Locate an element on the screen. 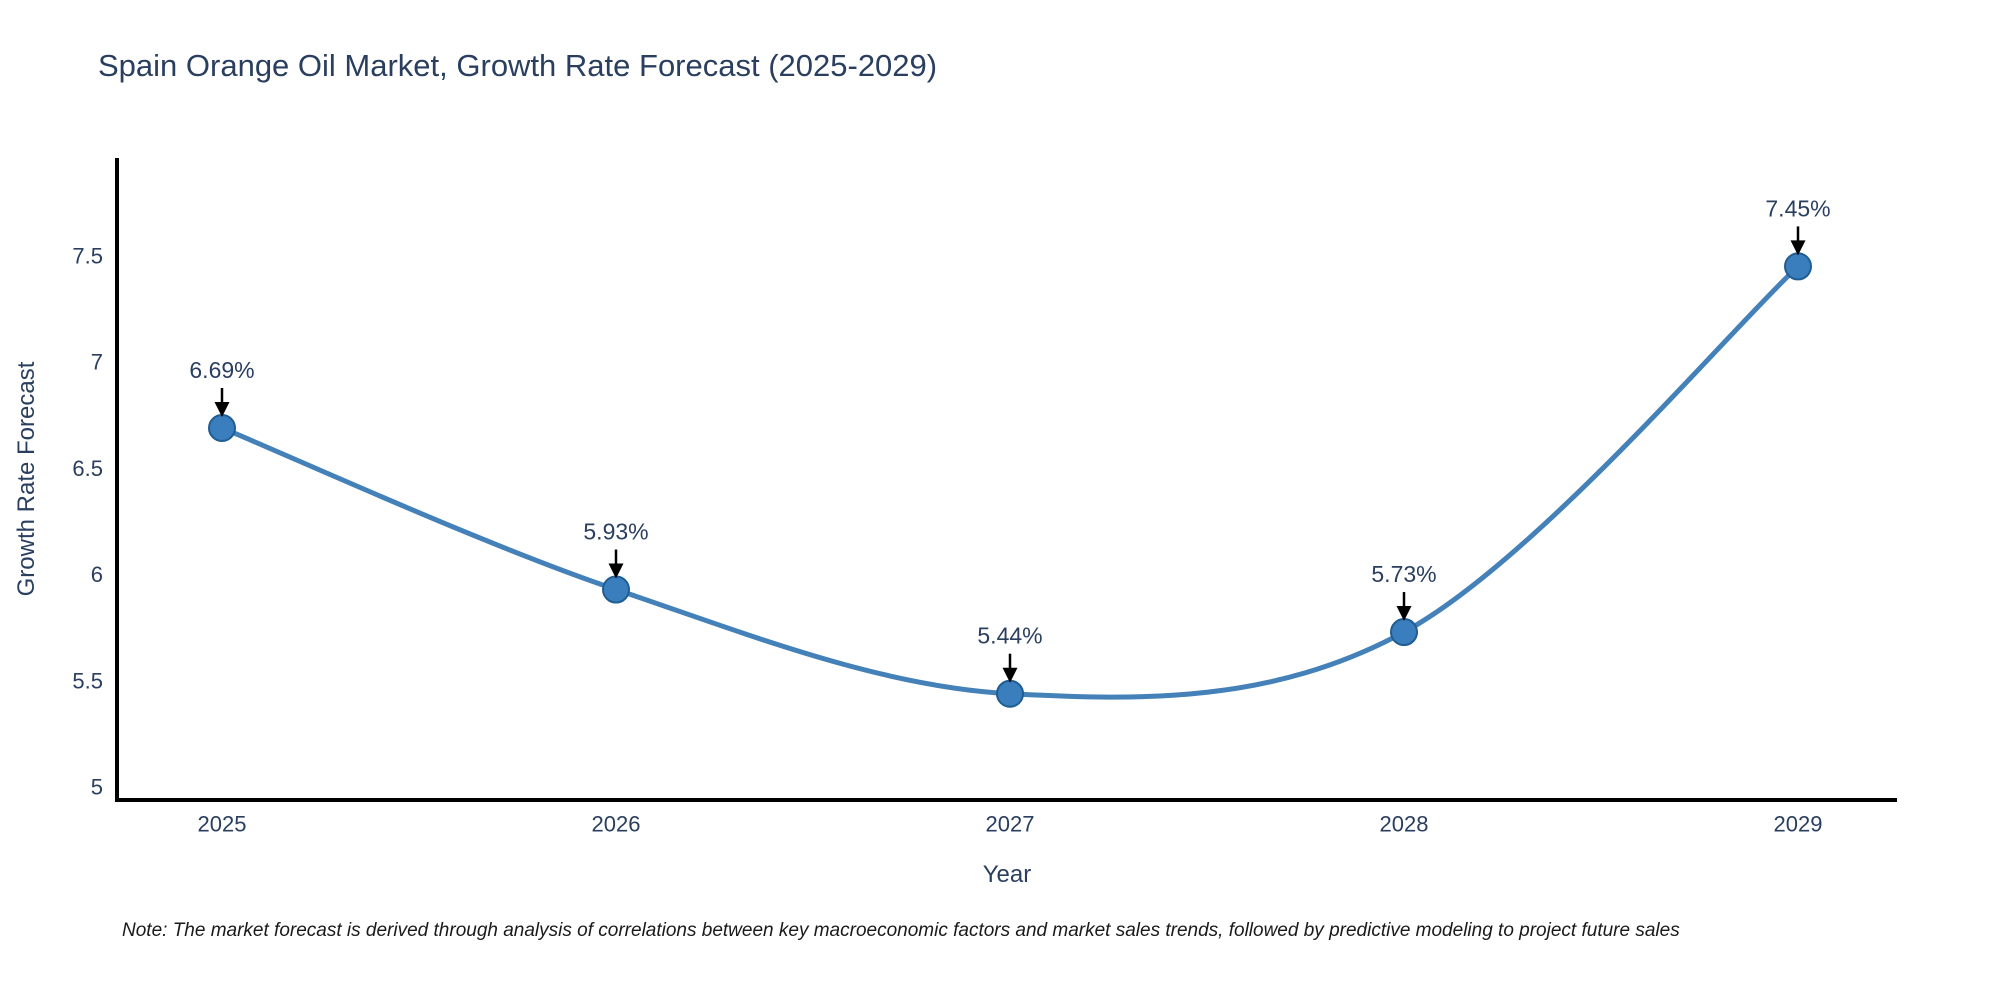  data-label: 6.69% is located at coordinates (221, 370).